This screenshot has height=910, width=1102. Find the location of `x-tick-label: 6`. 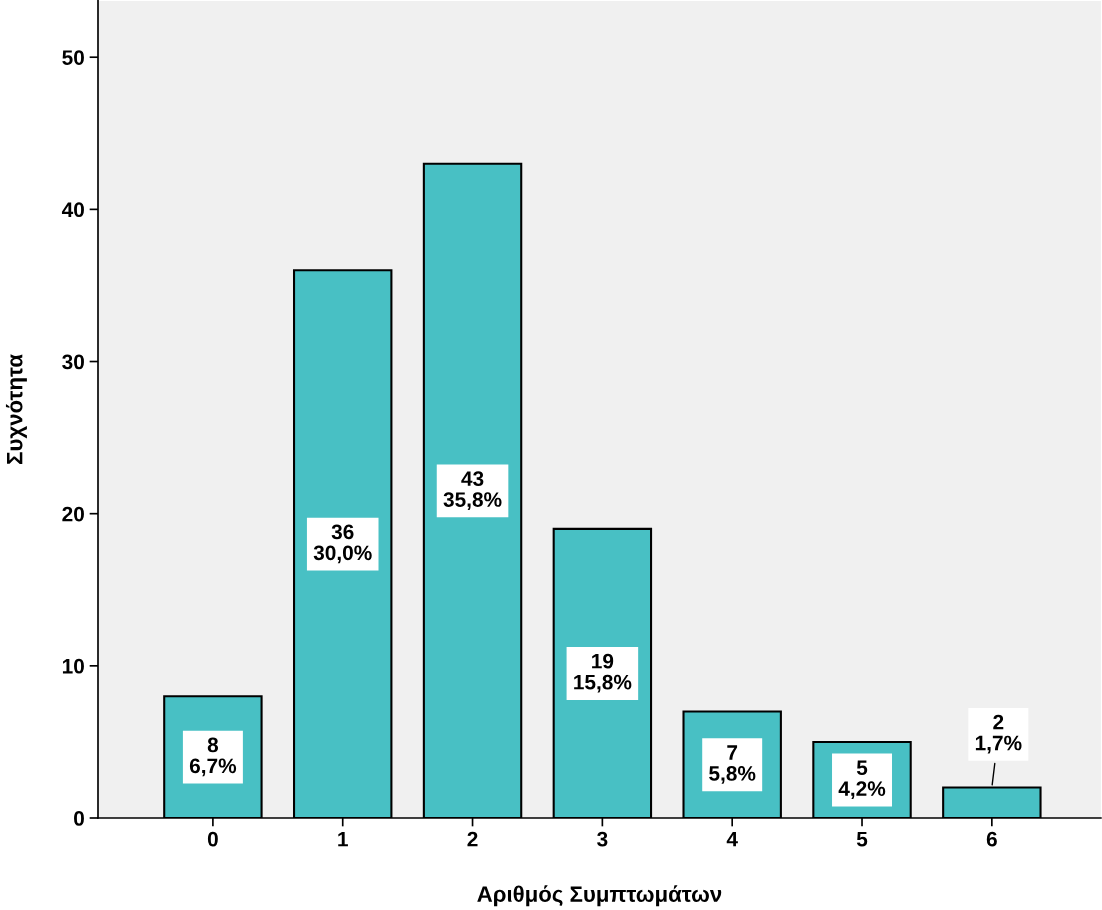

x-tick-label: 6 is located at coordinates (991, 839).